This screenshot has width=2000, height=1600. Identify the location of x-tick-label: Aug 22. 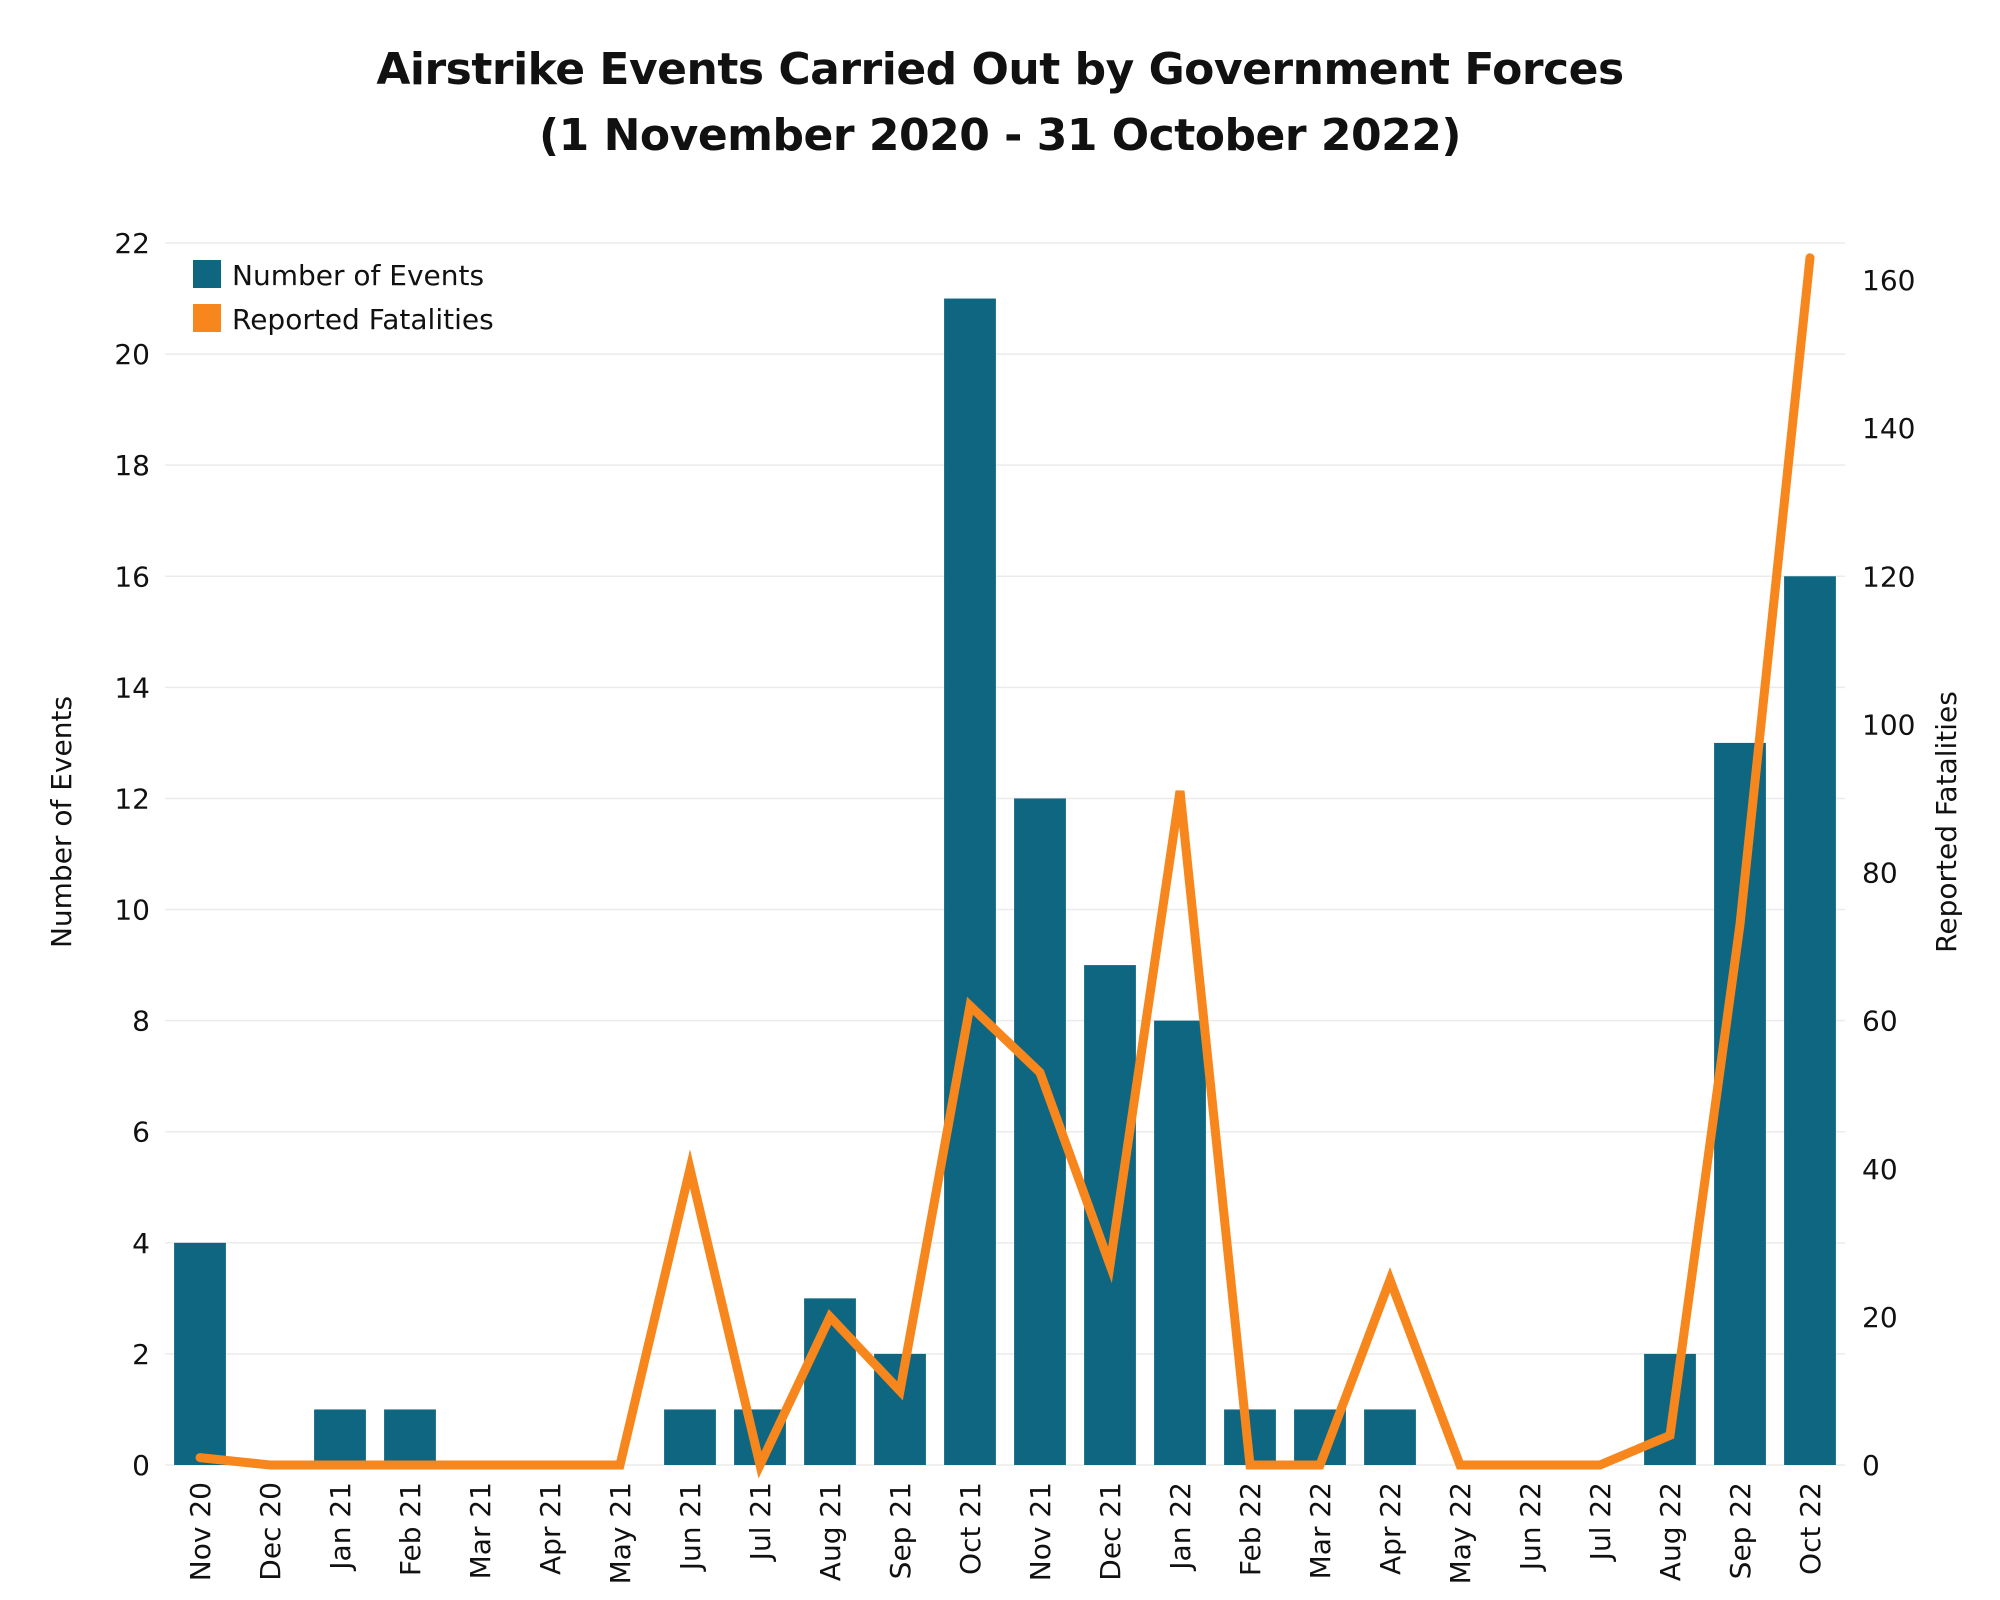
(1670, 1531).